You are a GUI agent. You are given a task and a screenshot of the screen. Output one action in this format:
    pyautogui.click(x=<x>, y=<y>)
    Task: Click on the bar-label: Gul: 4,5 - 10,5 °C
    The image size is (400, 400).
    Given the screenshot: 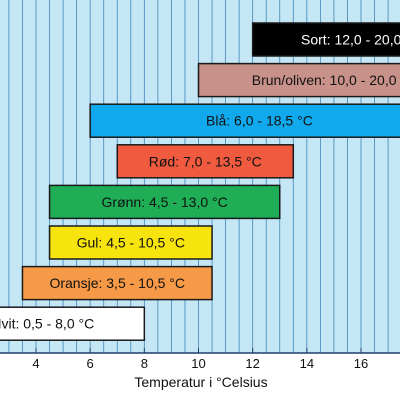 What is the action you would take?
    pyautogui.click(x=131, y=243)
    